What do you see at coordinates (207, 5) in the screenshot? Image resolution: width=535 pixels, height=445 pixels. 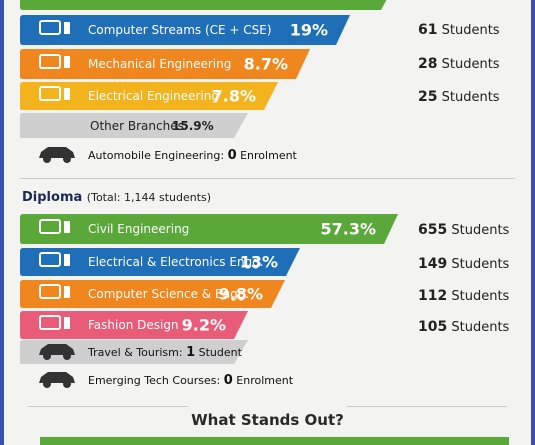 I see `clipped-bar` at bounding box center [207, 5].